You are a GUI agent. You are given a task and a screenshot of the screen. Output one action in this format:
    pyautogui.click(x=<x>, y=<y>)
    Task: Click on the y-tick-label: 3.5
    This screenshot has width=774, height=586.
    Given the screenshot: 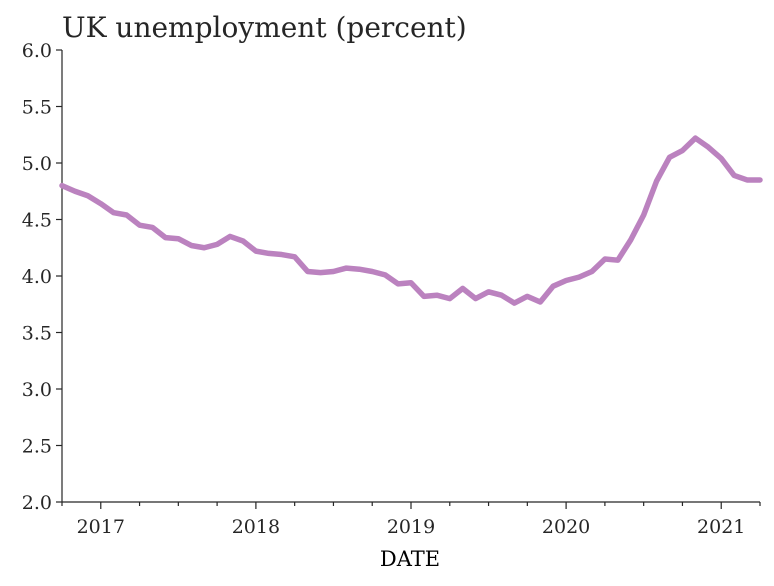 What is the action you would take?
    pyautogui.click(x=37, y=334)
    